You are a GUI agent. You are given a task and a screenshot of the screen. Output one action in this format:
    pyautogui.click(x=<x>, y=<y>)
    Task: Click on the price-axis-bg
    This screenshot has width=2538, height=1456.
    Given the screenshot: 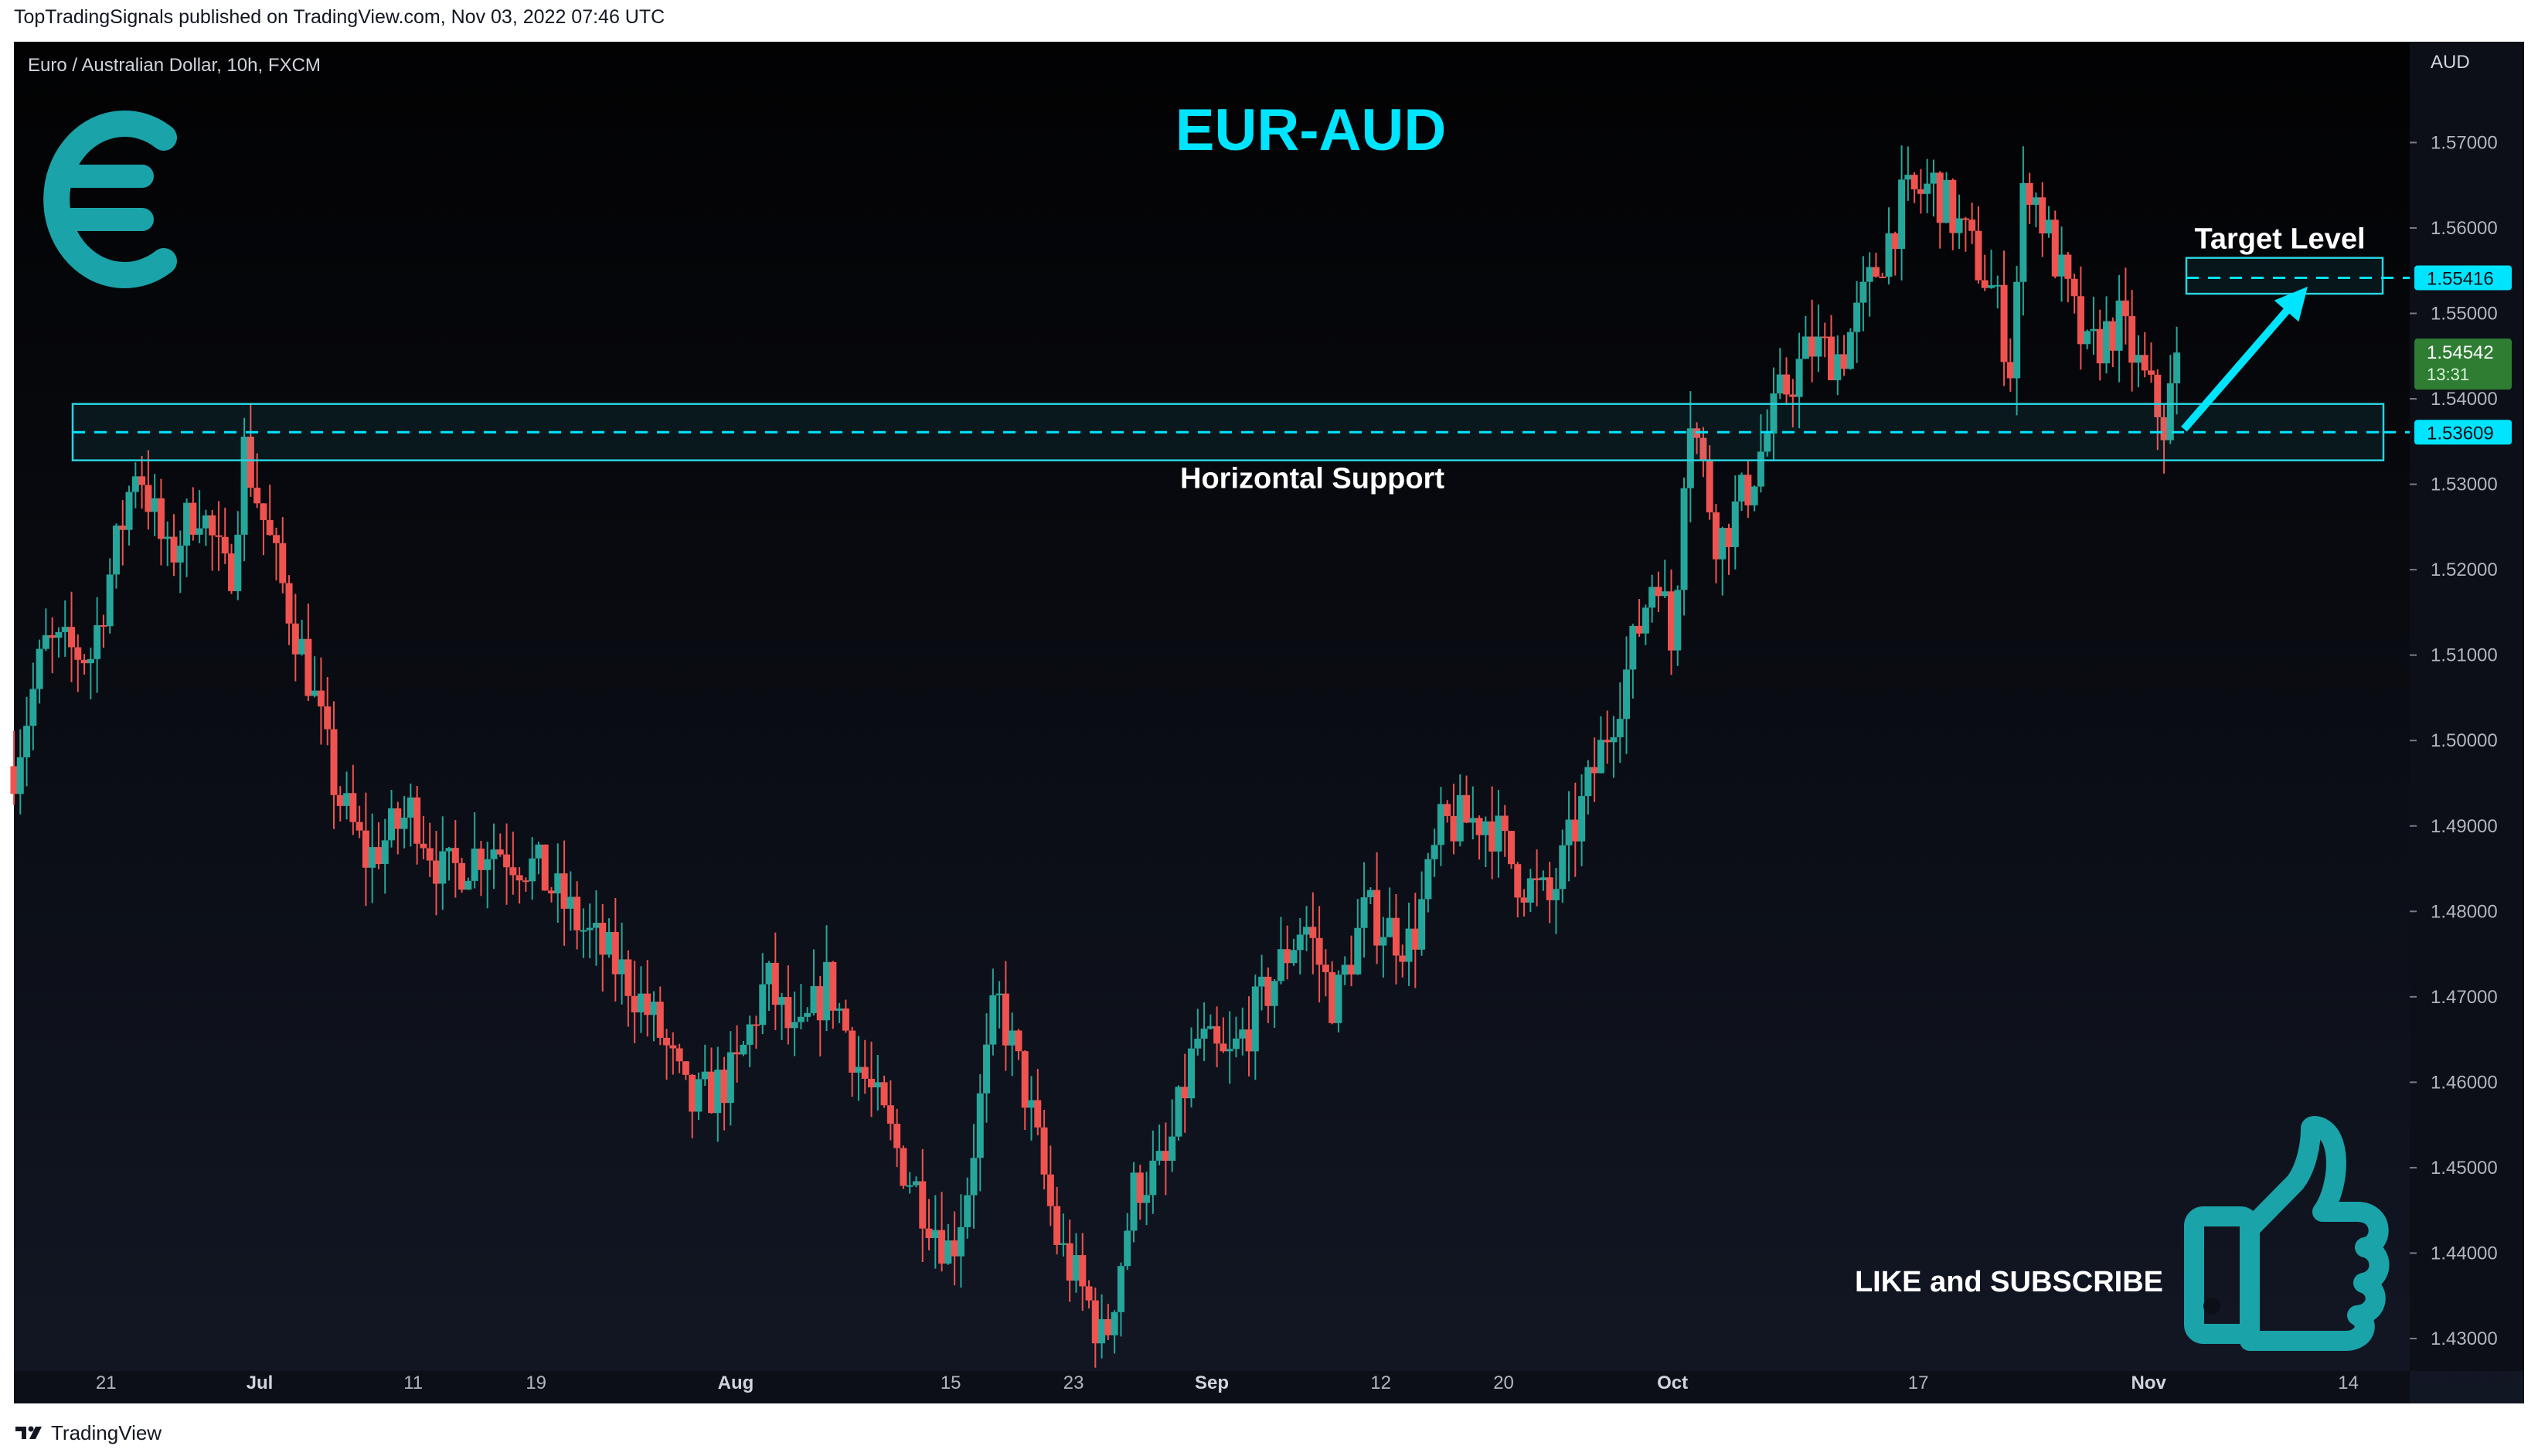 What is the action you would take?
    pyautogui.click(x=2467, y=706)
    